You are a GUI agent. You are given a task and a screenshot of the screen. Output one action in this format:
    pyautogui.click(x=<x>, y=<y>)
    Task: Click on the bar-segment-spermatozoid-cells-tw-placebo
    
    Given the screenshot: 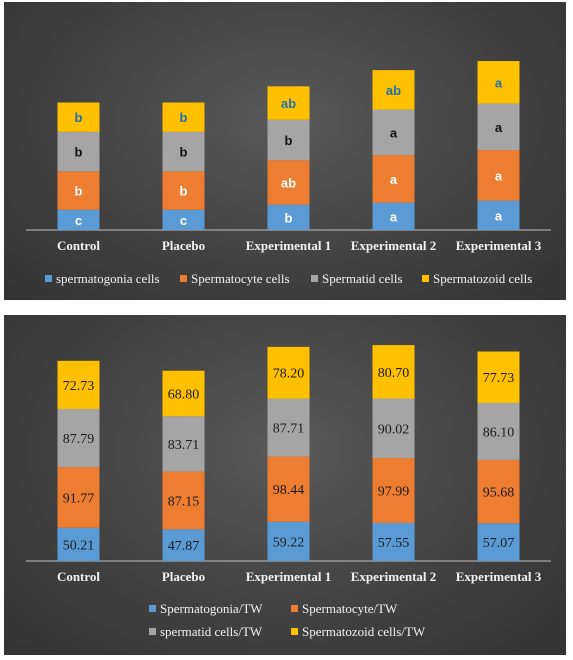 What is the action you would take?
    pyautogui.click(x=183, y=393)
    